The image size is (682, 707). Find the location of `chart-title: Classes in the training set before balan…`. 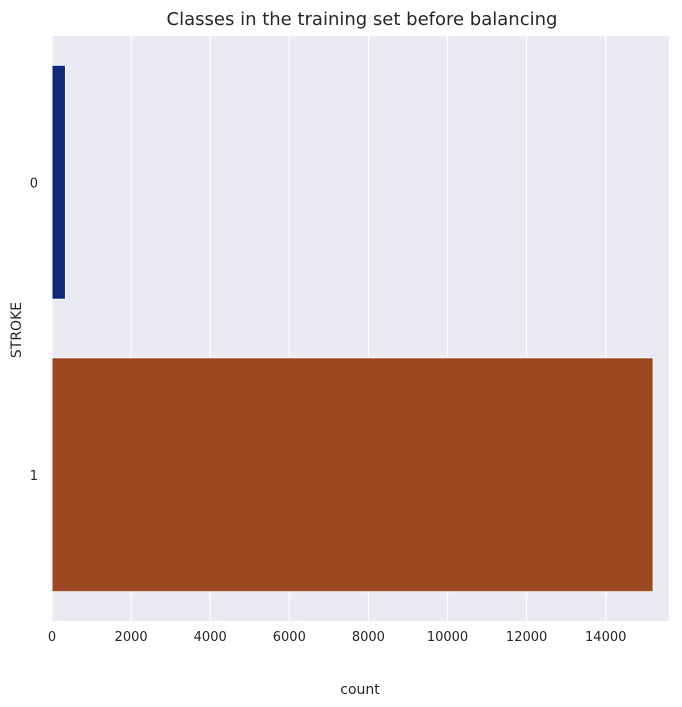

chart-title: Classes in the training set before balan… is located at coordinates (362, 19).